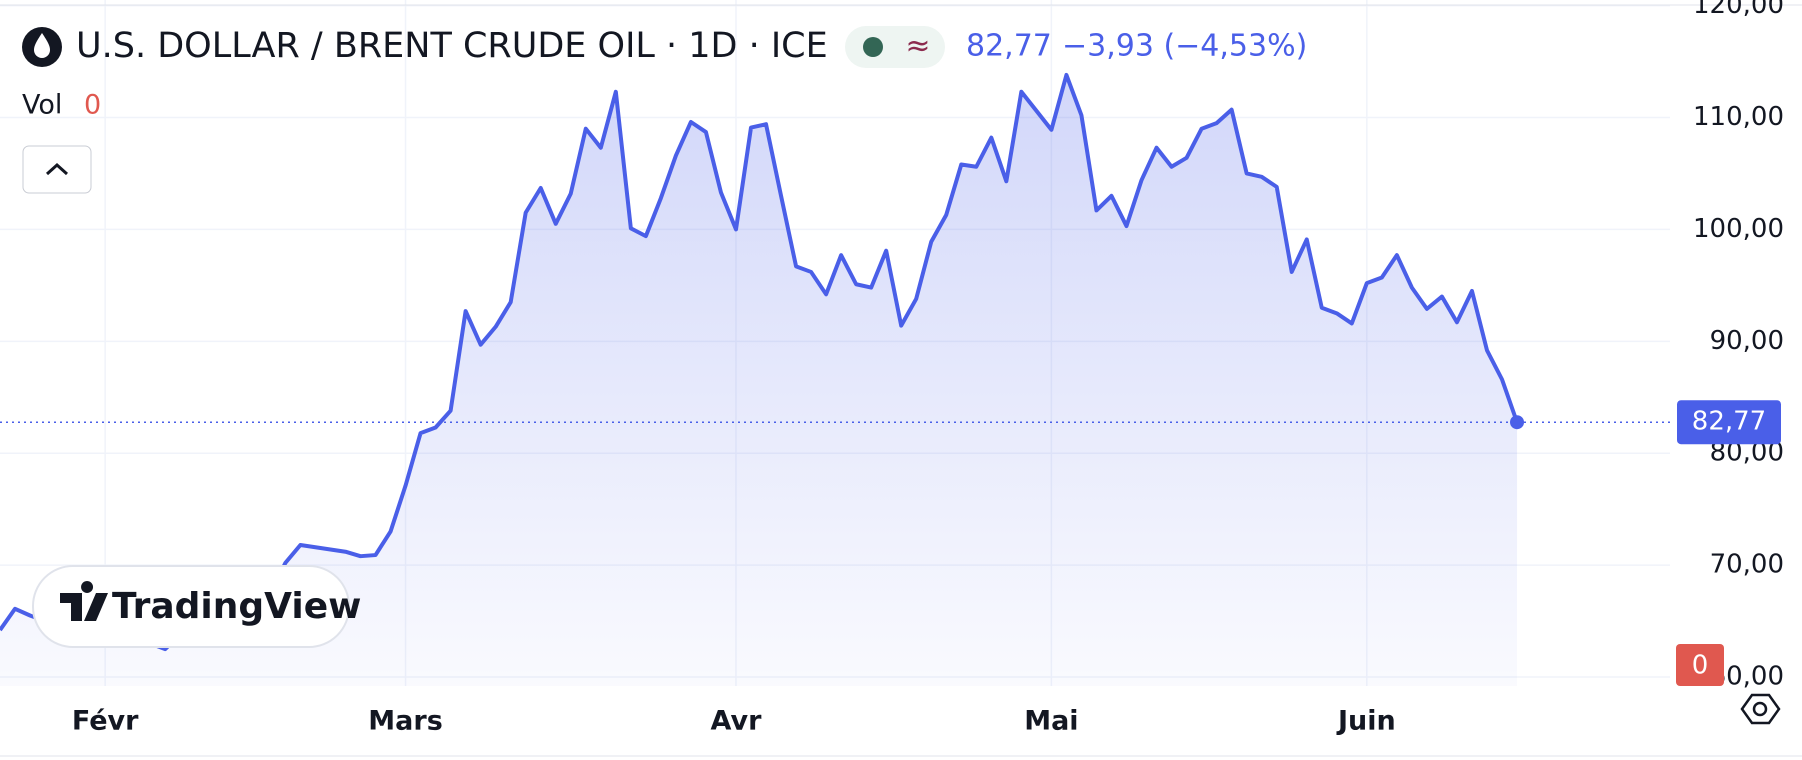 Image resolution: width=1802 pixels, height=760 pixels. I want to click on volume-tag-value: 0, so click(1700, 666).